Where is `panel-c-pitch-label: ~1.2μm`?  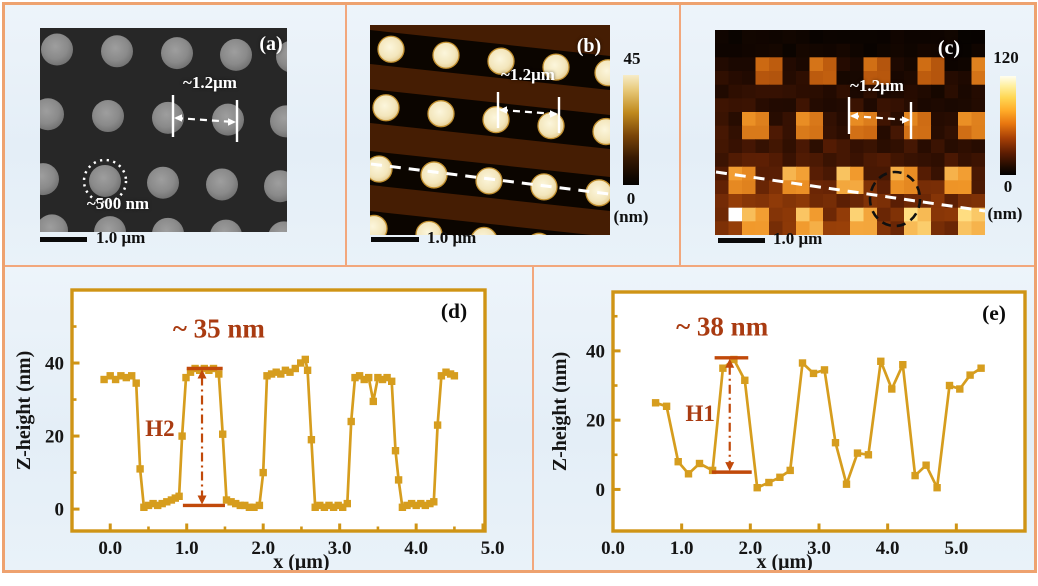 panel-c-pitch-label: ~1.2μm is located at coordinates (877, 85).